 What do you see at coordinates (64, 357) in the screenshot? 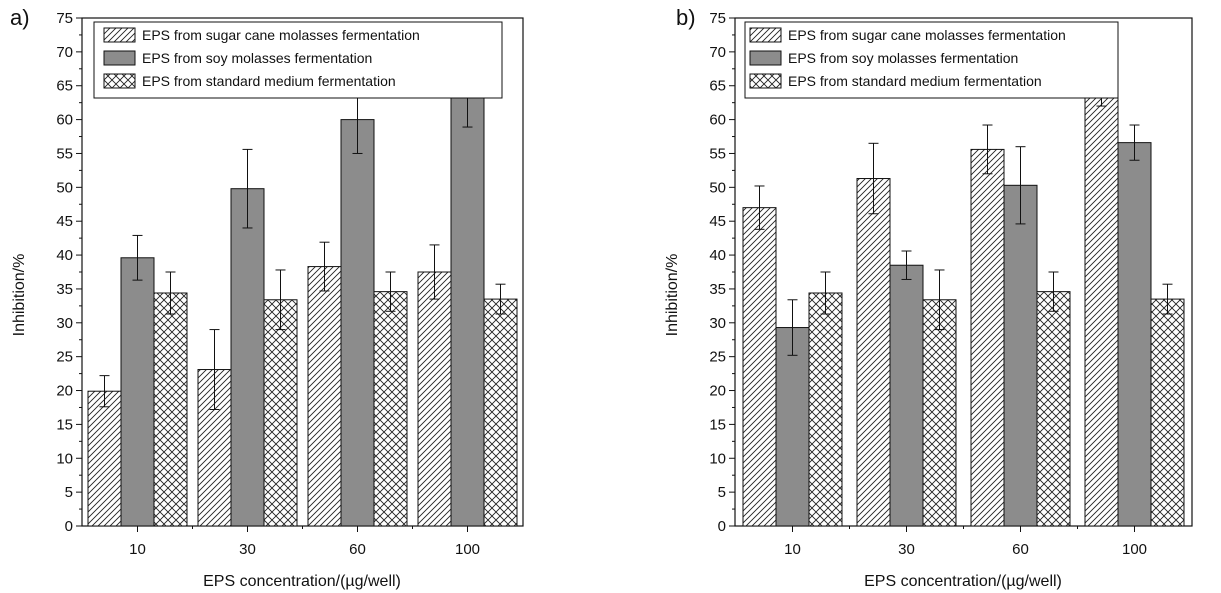
I see `y-tick-label: 25` at bounding box center [64, 357].